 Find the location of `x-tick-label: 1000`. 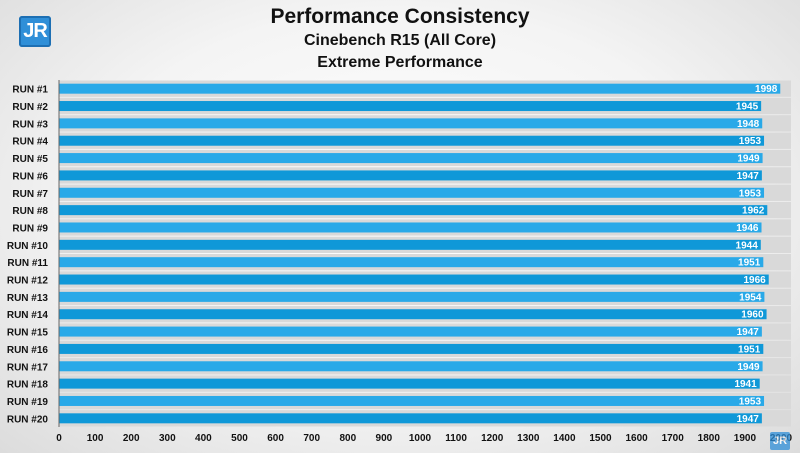

x-tick-label: 1000 is located at coordinates (420, 438).